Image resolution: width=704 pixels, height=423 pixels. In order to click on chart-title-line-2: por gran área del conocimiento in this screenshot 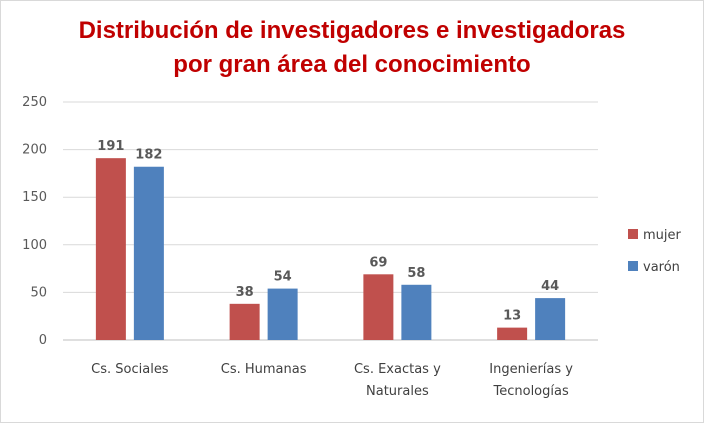, I will do `click(352, 64)`.